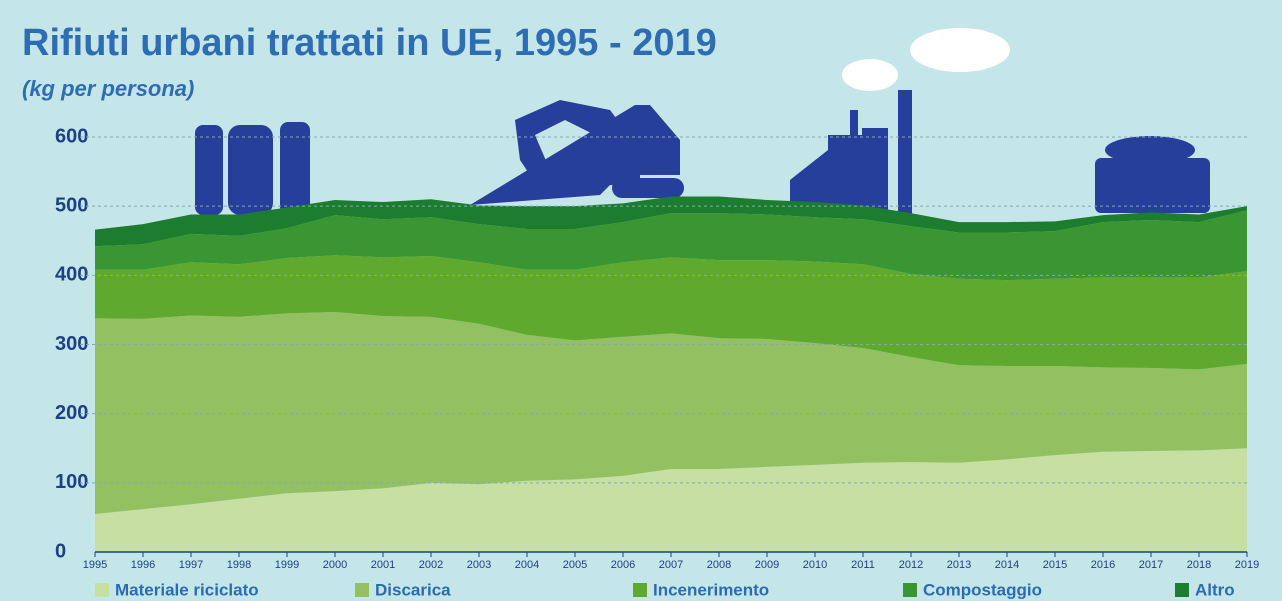  I want to click on excavator-track, so click(648, 188).